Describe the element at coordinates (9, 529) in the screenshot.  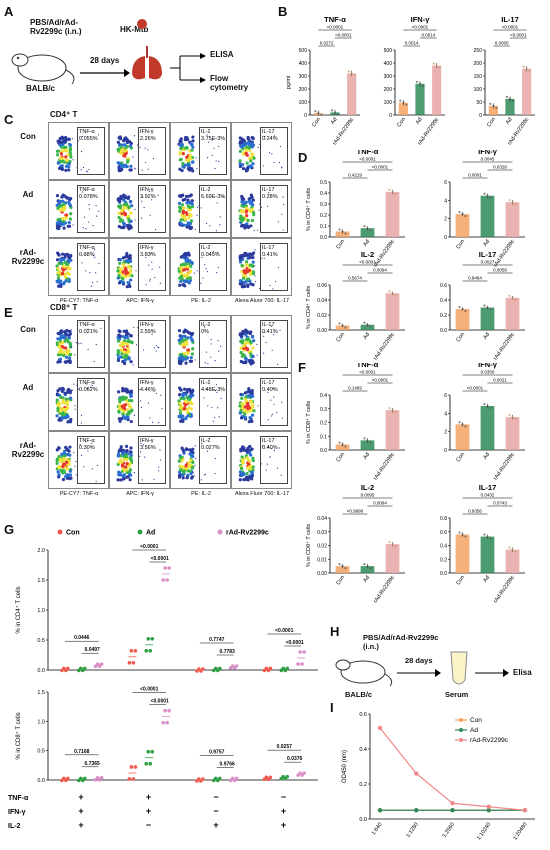
I see `panel-label-g: G` at that location.